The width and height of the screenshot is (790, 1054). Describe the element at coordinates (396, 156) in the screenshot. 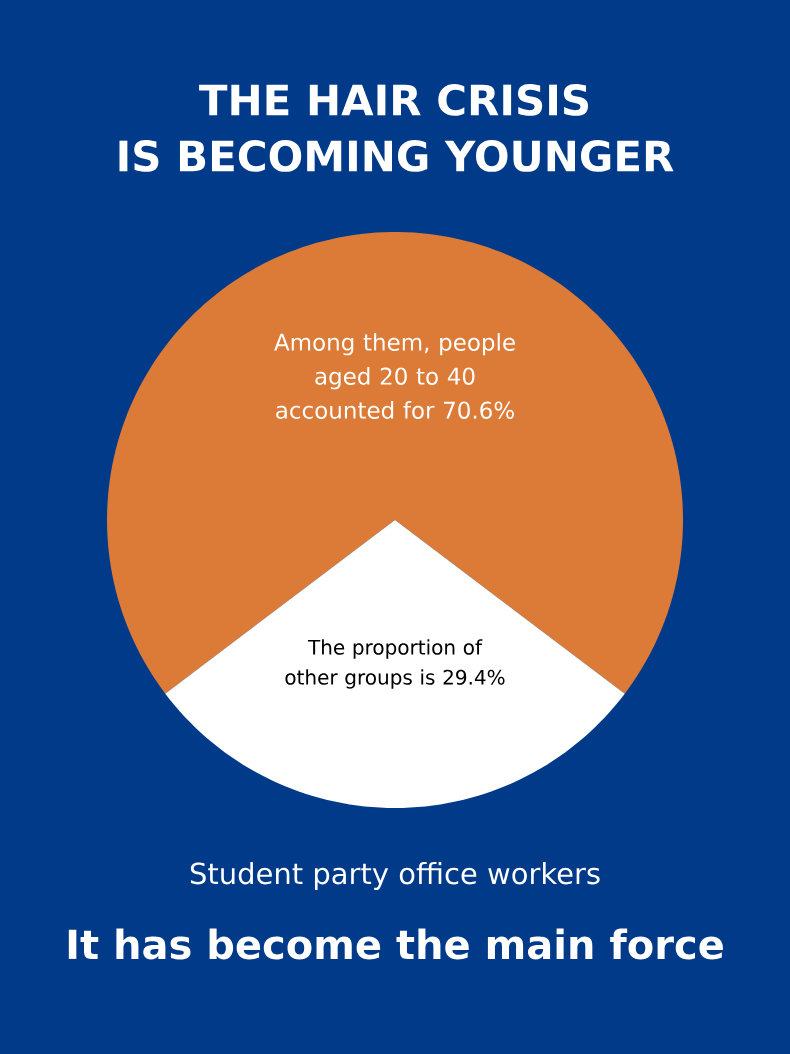

I see `chart-subtitle: IS BECOMING YOUNGER` at that location.